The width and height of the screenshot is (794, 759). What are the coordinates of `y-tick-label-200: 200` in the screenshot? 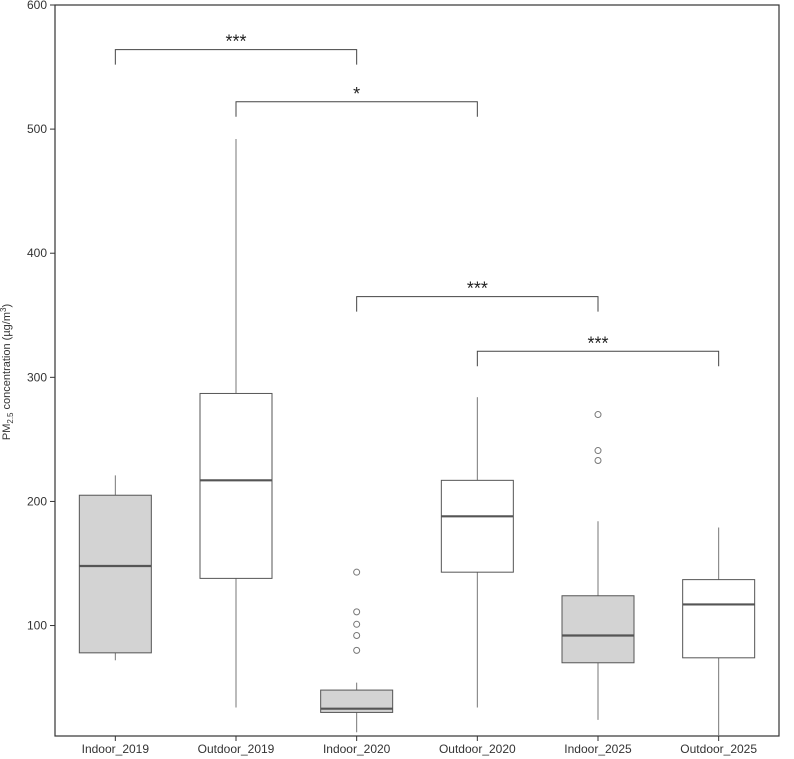 It's located at (37, 501).